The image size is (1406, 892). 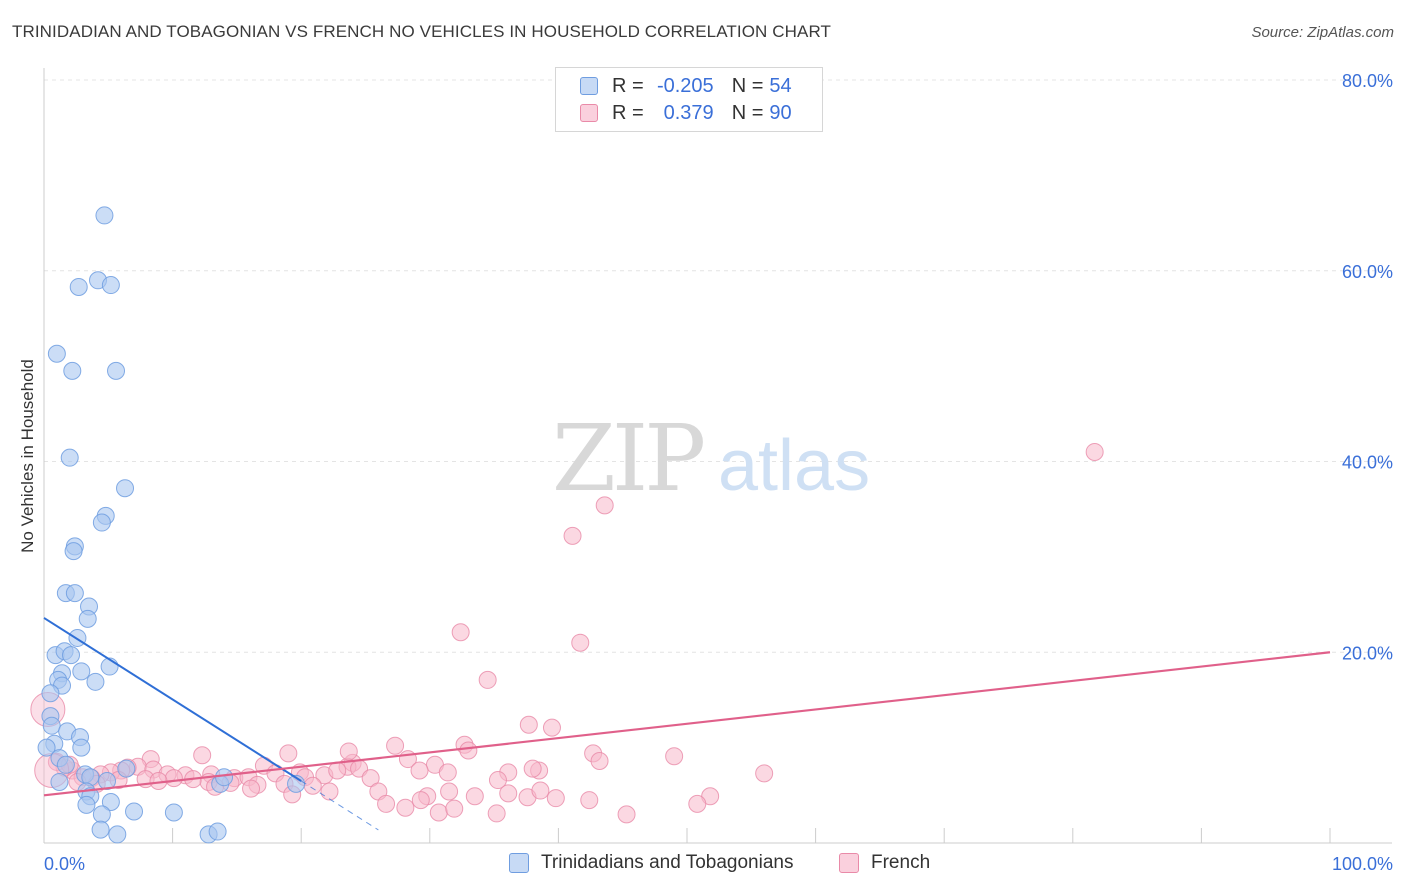 I want to click on y-axis-label: No Vehicles in Household, so click(x=27, y=456).